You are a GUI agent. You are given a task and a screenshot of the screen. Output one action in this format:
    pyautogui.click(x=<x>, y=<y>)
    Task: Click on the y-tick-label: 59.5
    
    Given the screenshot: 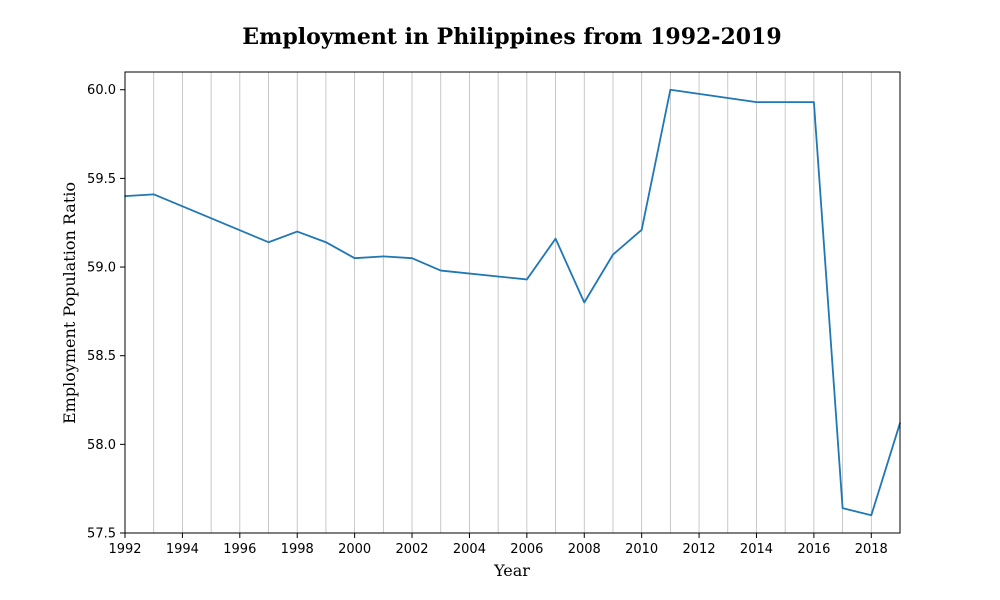 What is the action you would take?
    pyautogui.click(x=101, y=179)
    